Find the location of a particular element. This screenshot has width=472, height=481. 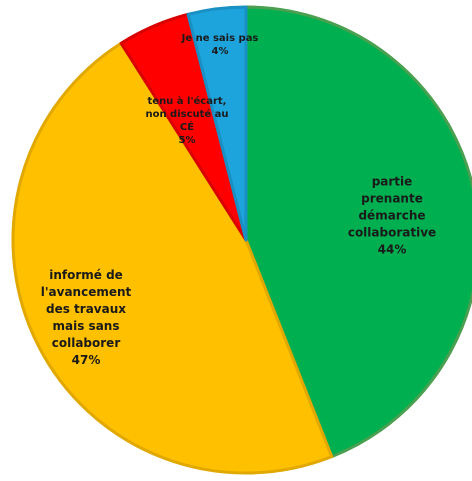

slice-percent-partie-prenante: 44% is located at coordinates (392, 249).